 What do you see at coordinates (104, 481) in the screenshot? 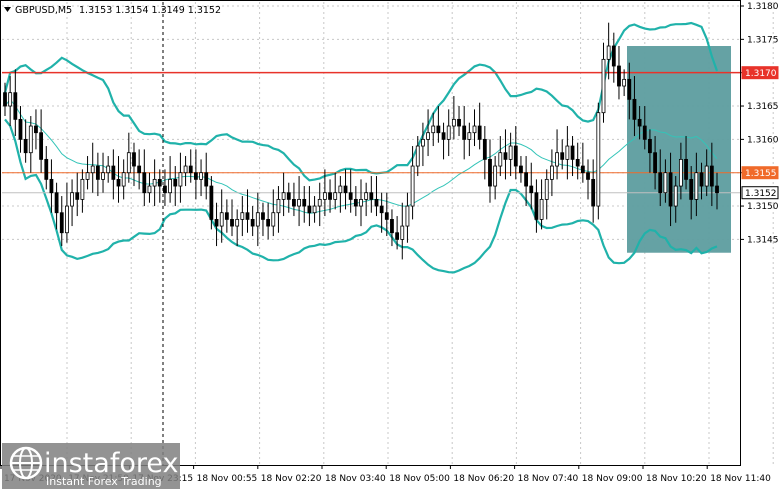
I see `brand-tagline: Instant Forex Trading` at bounding box center [104, 481].